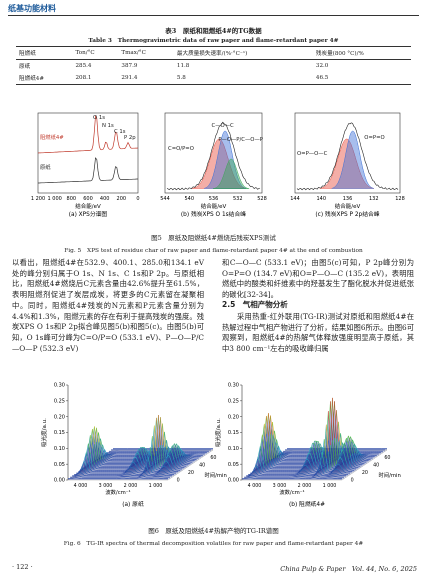  What do you see at coordinates (27, 54) in the screenshot?
I see `column-header: 阻燃纸` at bounding box center [27, 54].